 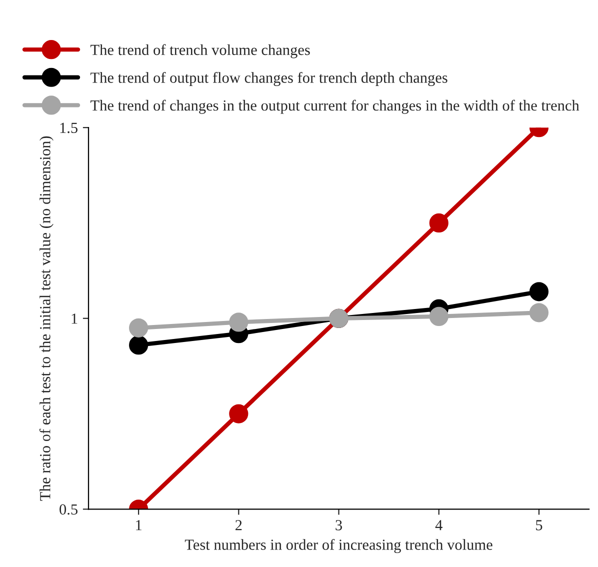 What do you see at coordinates (338, 546) in the screenshot?
I see `x-axis-title: Test numbers in order of increasing trench volume` at bounding box center [338, 546].